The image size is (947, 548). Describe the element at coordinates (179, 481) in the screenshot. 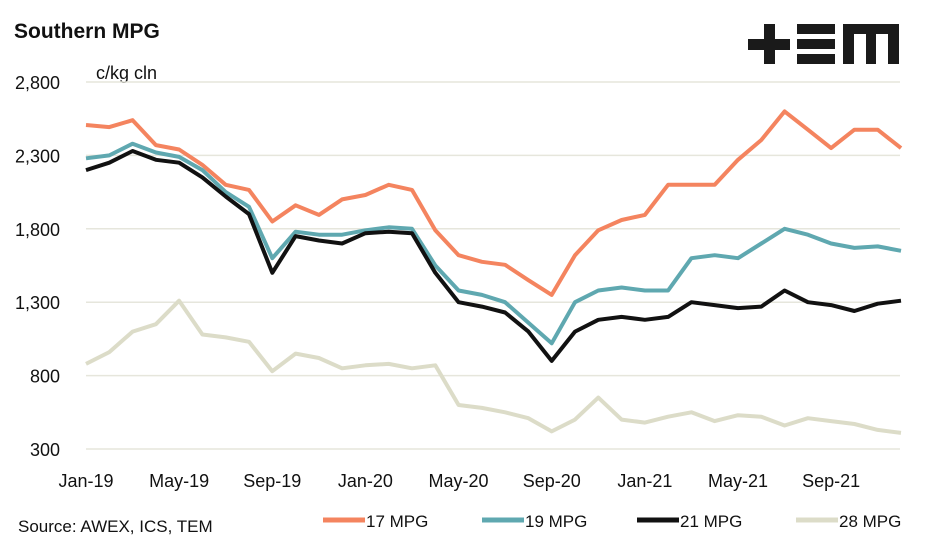

I see `x-tick-label: May-19` at that location.